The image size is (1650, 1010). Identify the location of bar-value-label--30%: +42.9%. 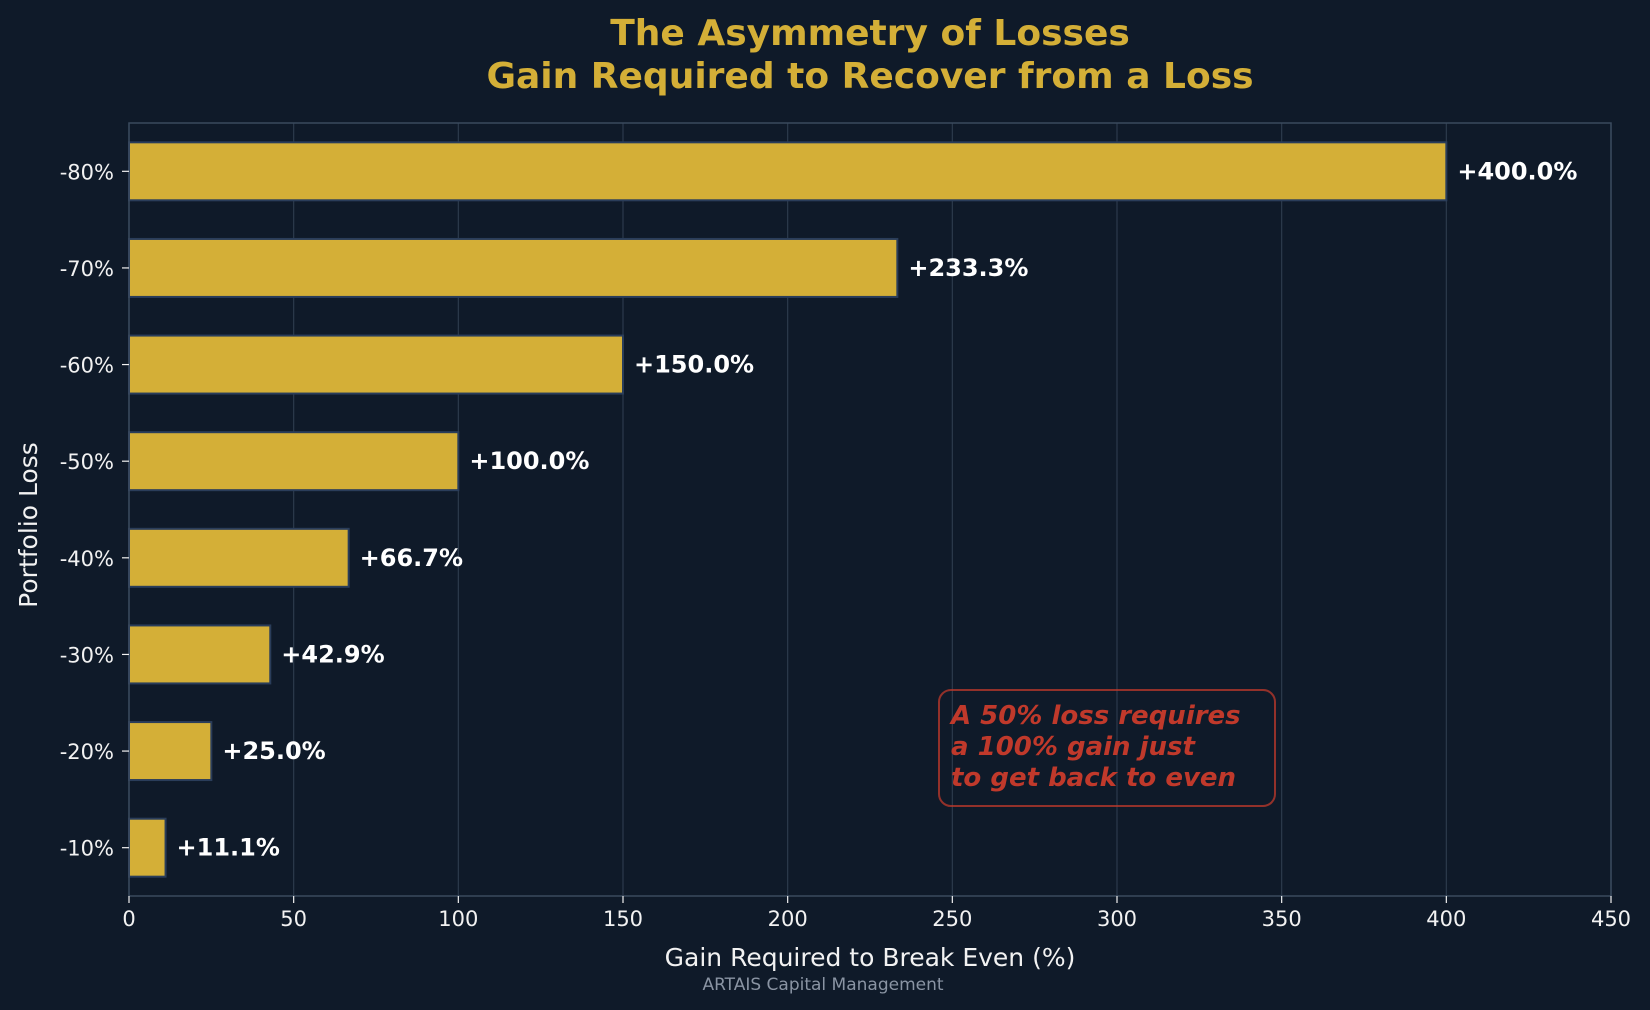
(332, 654).